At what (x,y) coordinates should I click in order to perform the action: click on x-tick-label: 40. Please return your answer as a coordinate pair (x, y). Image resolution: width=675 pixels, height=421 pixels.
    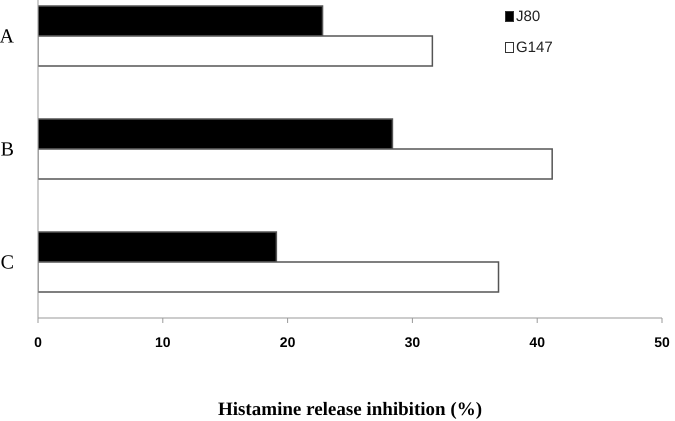
    Looking at the image, I should click on (537, 342).